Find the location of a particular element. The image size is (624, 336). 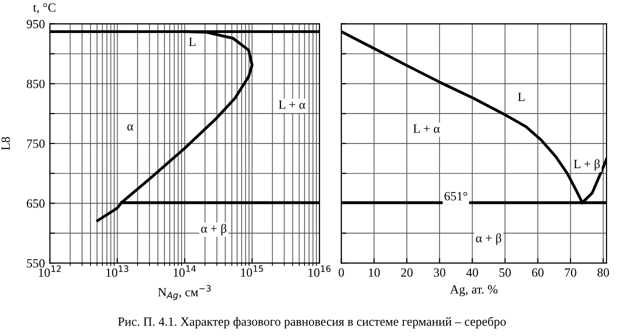

x-axis-title: N$_{Ag}$, см$^{−3}$ is located at coordinates (184, 292).